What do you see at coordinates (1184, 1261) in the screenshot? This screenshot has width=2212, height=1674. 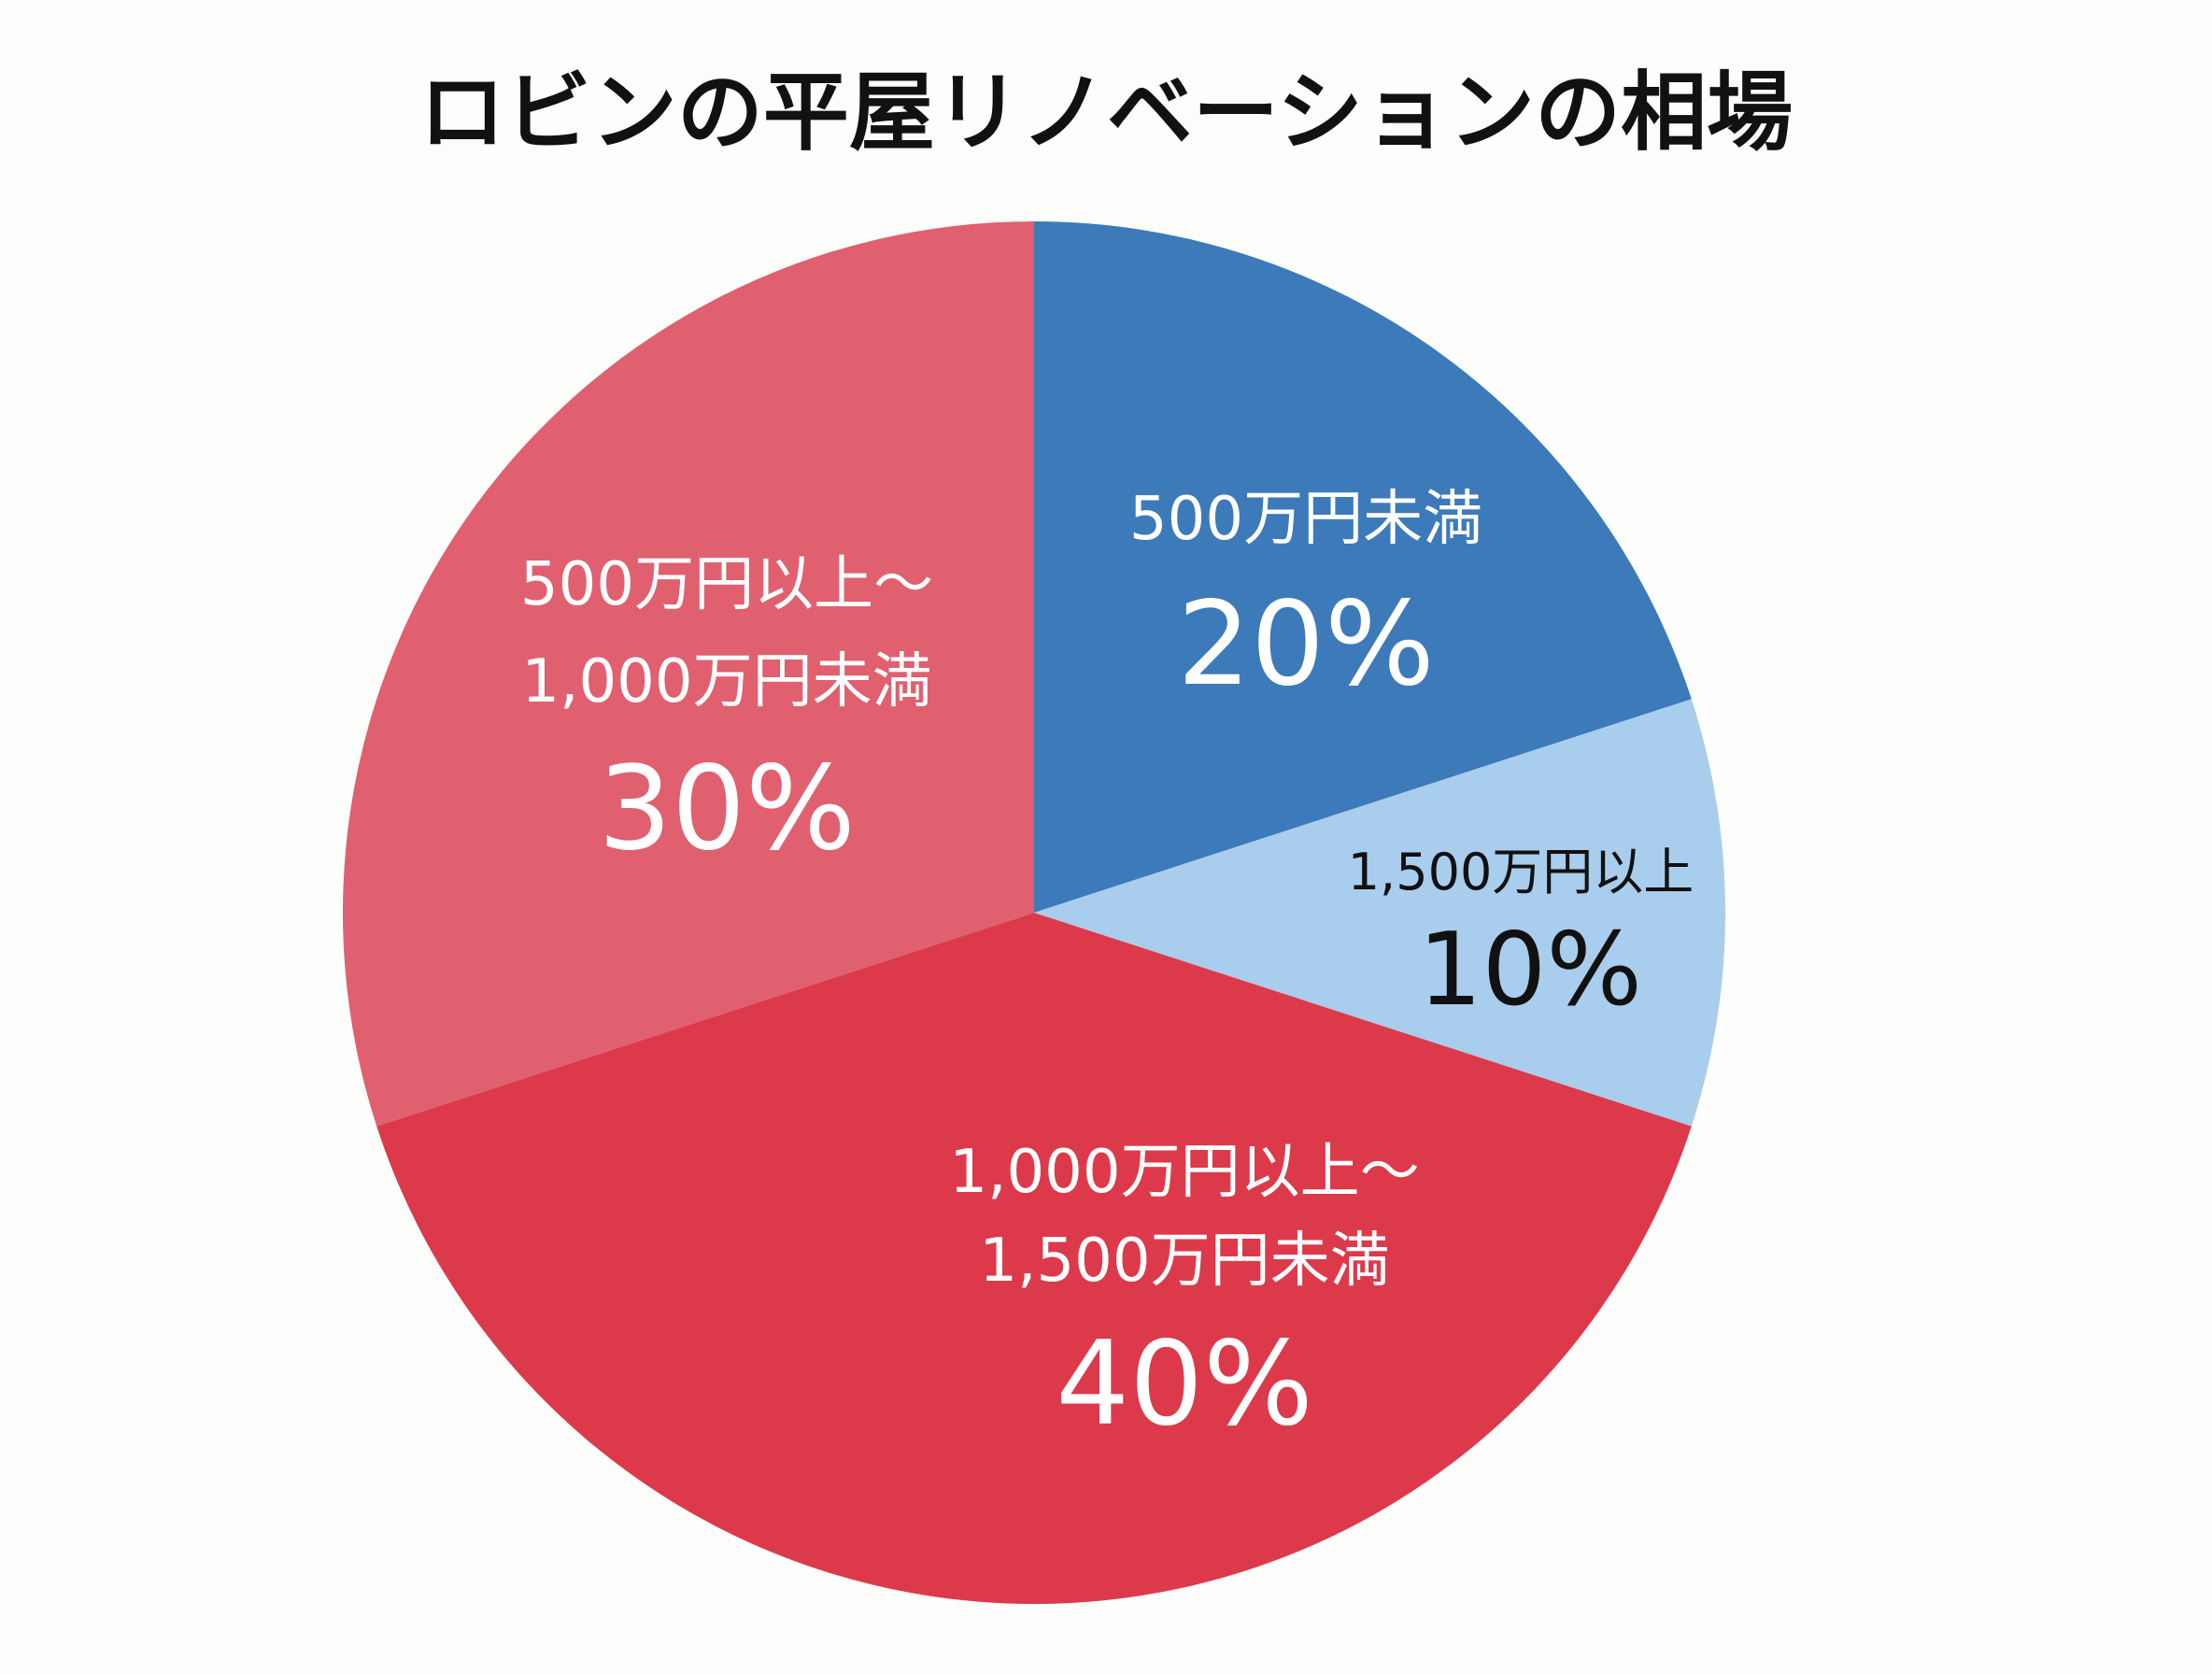 I see `slice-label-2-line-1: 1,500万円未満` at bounding box center [1184, 1261].